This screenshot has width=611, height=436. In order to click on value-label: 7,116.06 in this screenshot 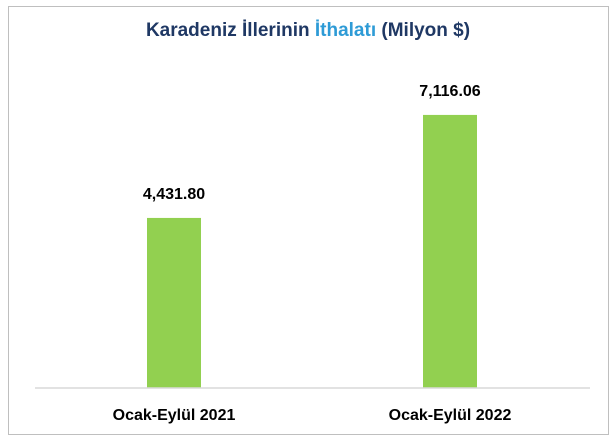, I will do `click(450, 91)`.